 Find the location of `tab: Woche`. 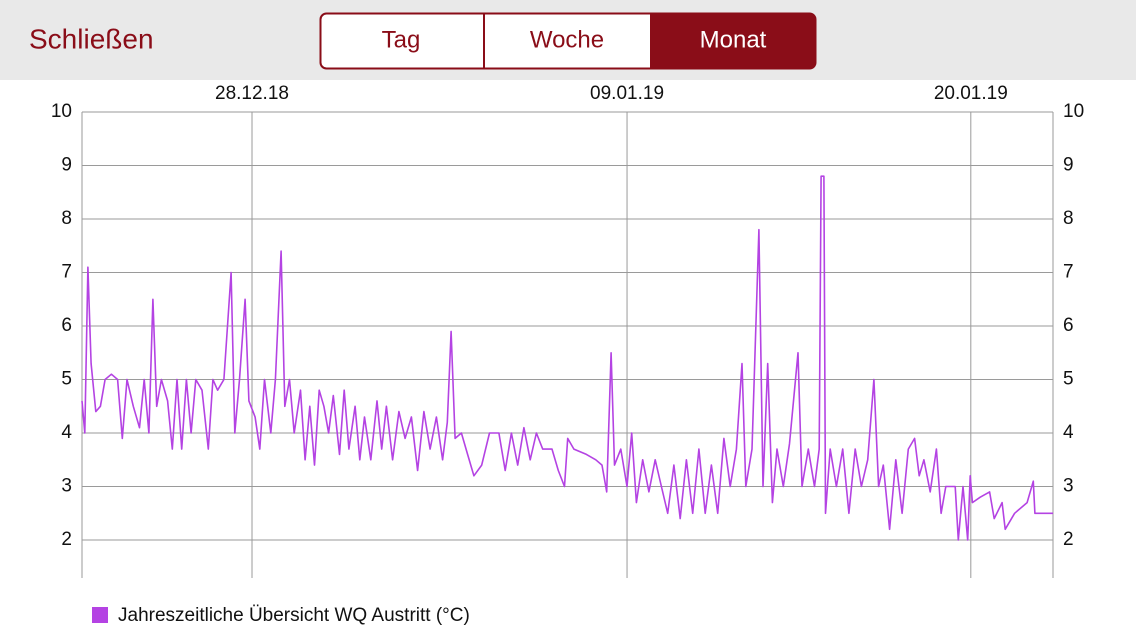

tab: Woche is located at coordinates (567, 39).